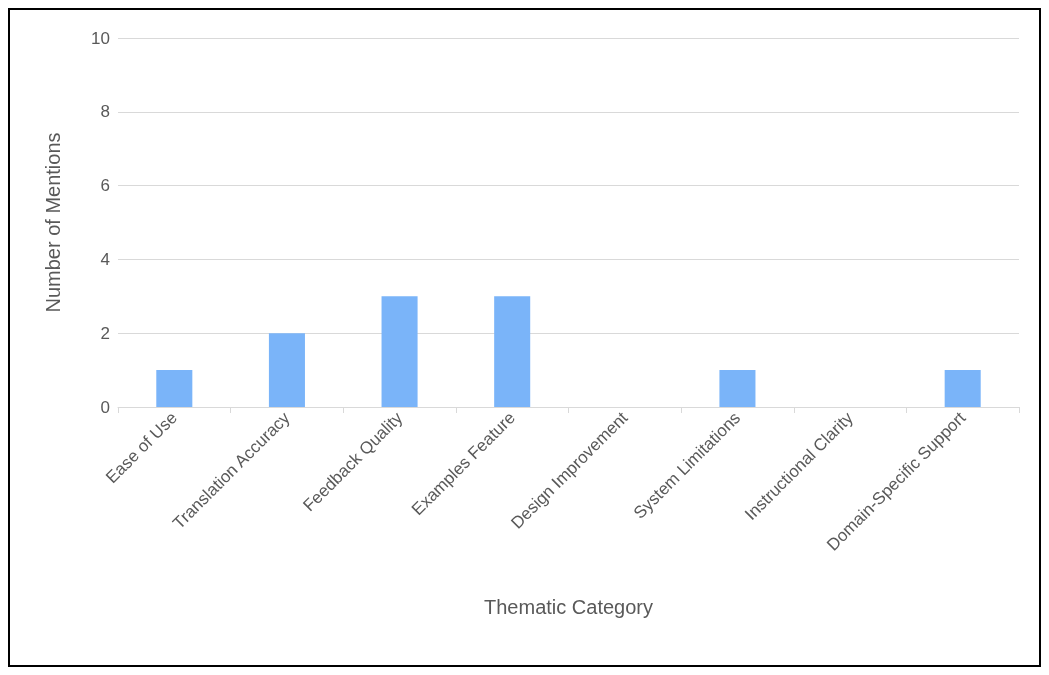 This screenshot has height=675, width=1049. Describe the element at coordinates (568, 607) in the screenshot. I see `x-axis-title: Thematic Category` at that location.